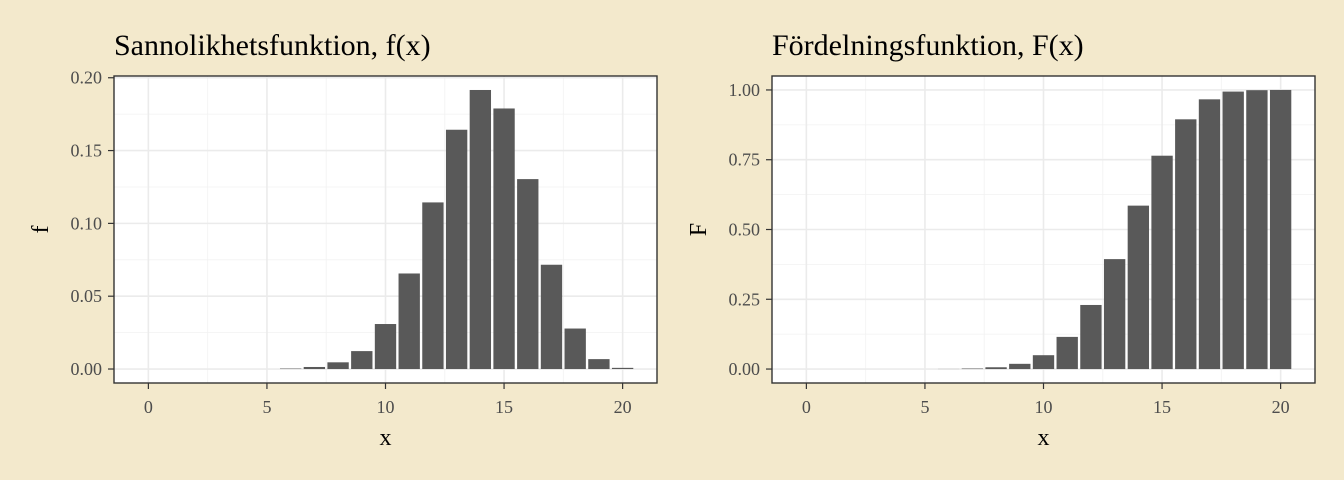 The image size is (1344, 480). What do you see at coordinates (87, 223) in the screenshot?
I see `y-tick-label: 0.10` at bounding box center [87, 223].